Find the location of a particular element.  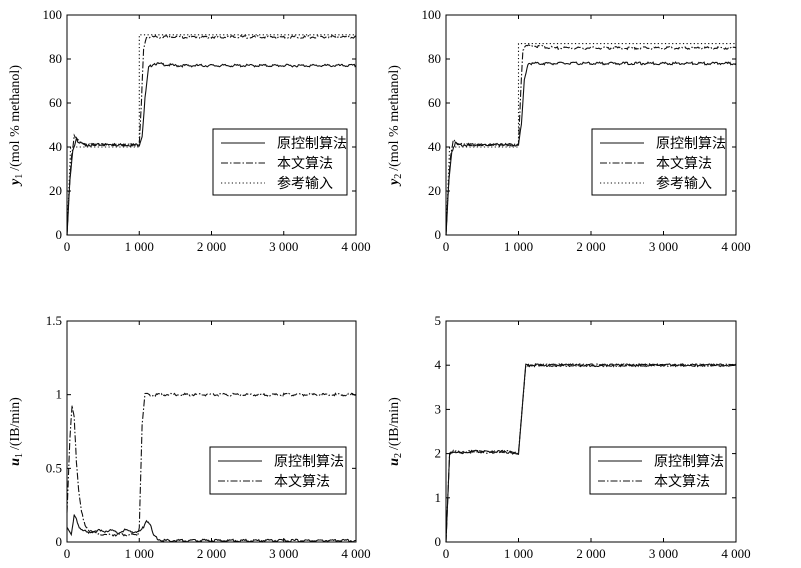

y-axis-label: u1 /(IB/min) is located at coordinates (16, 431).